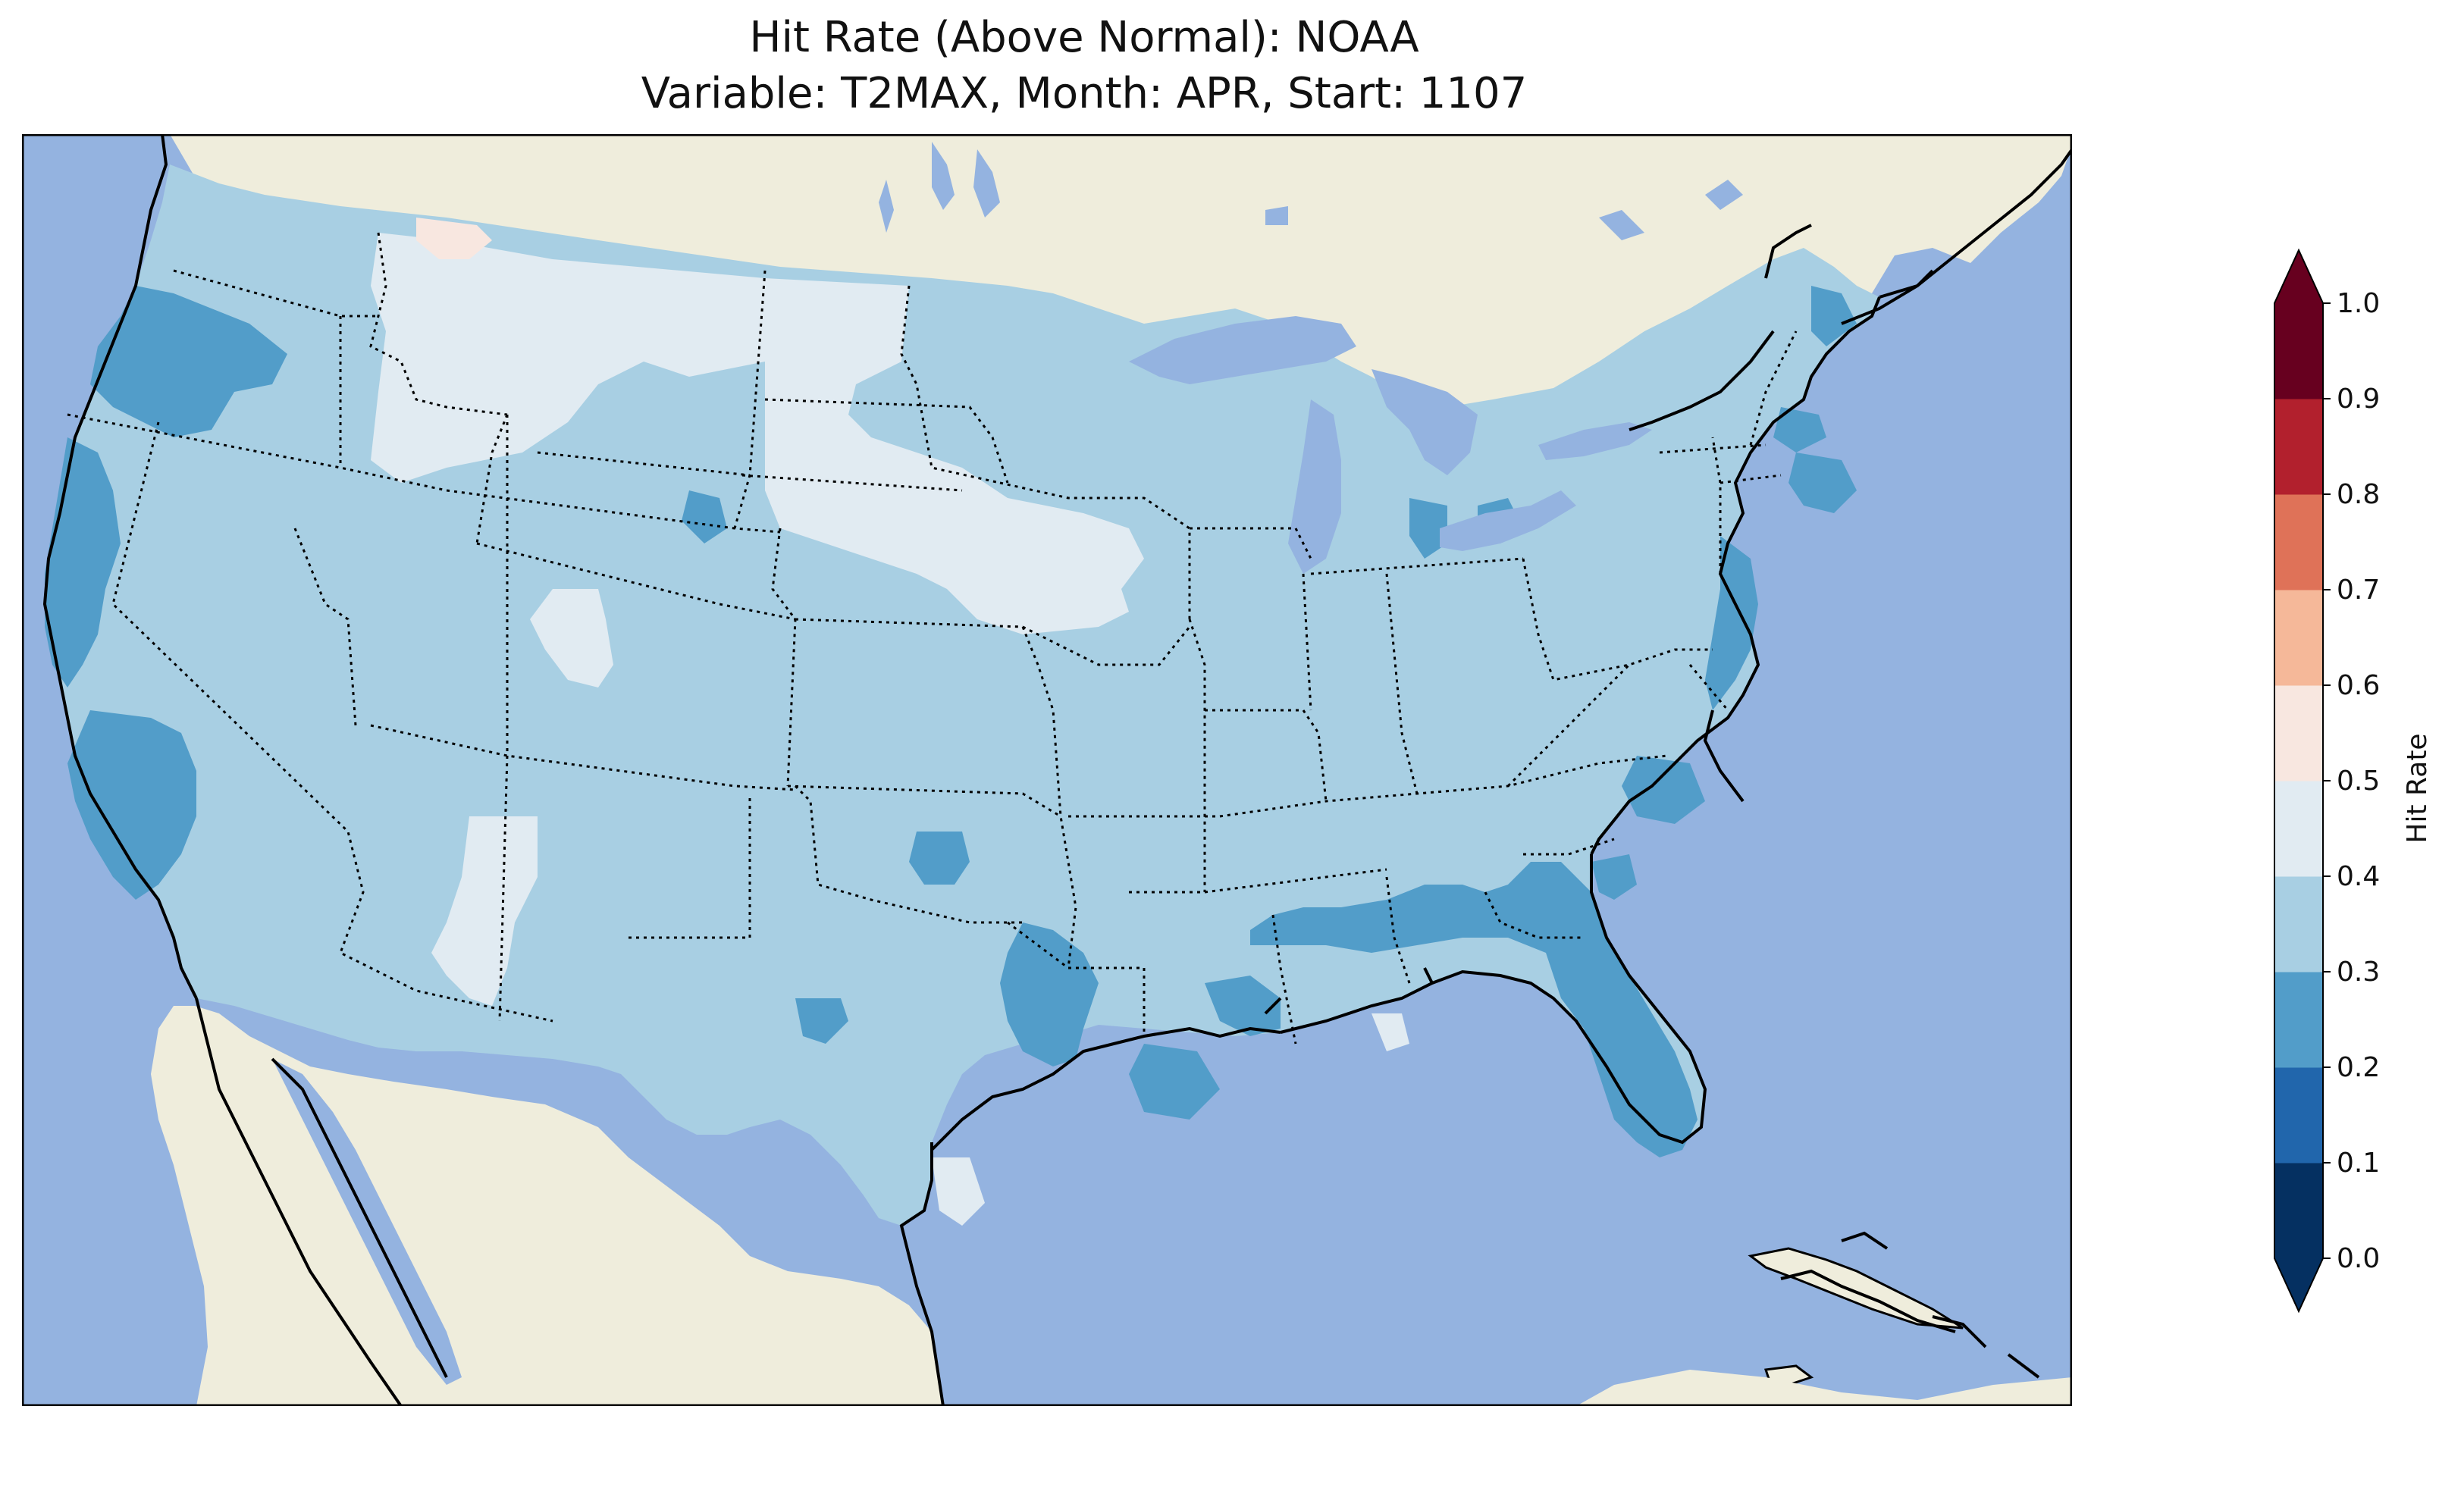  I want to click on cuba-island, so click(1856, 1288).